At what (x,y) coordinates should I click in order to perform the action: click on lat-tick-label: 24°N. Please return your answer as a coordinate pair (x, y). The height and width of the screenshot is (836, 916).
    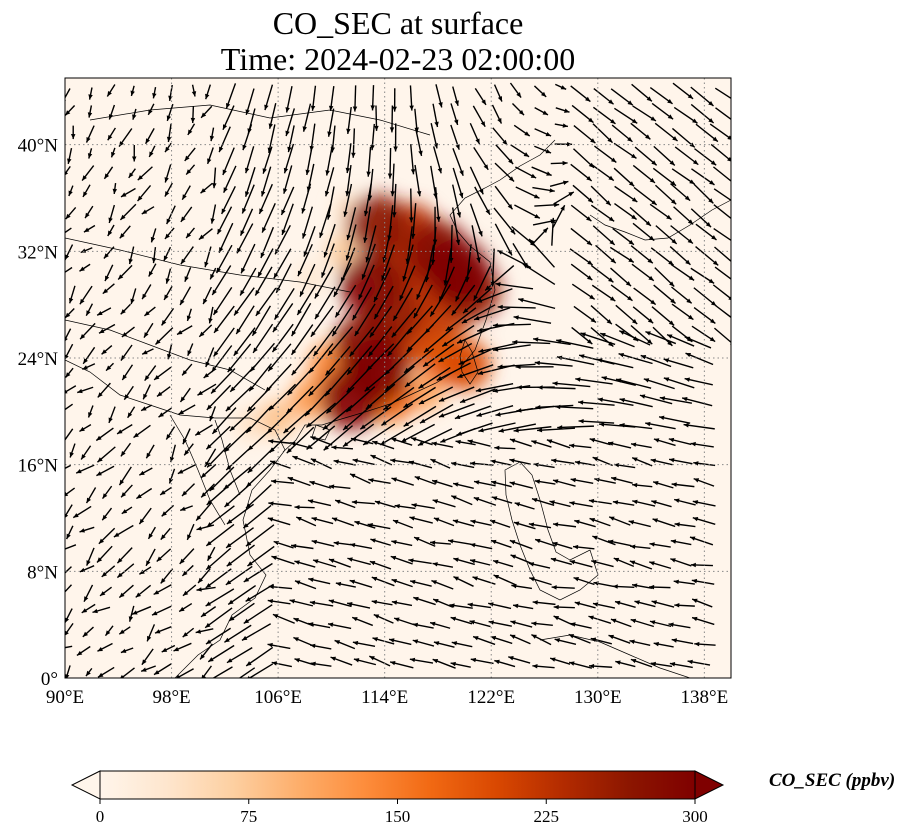
    Looking at the image, I should click on (38, 359).